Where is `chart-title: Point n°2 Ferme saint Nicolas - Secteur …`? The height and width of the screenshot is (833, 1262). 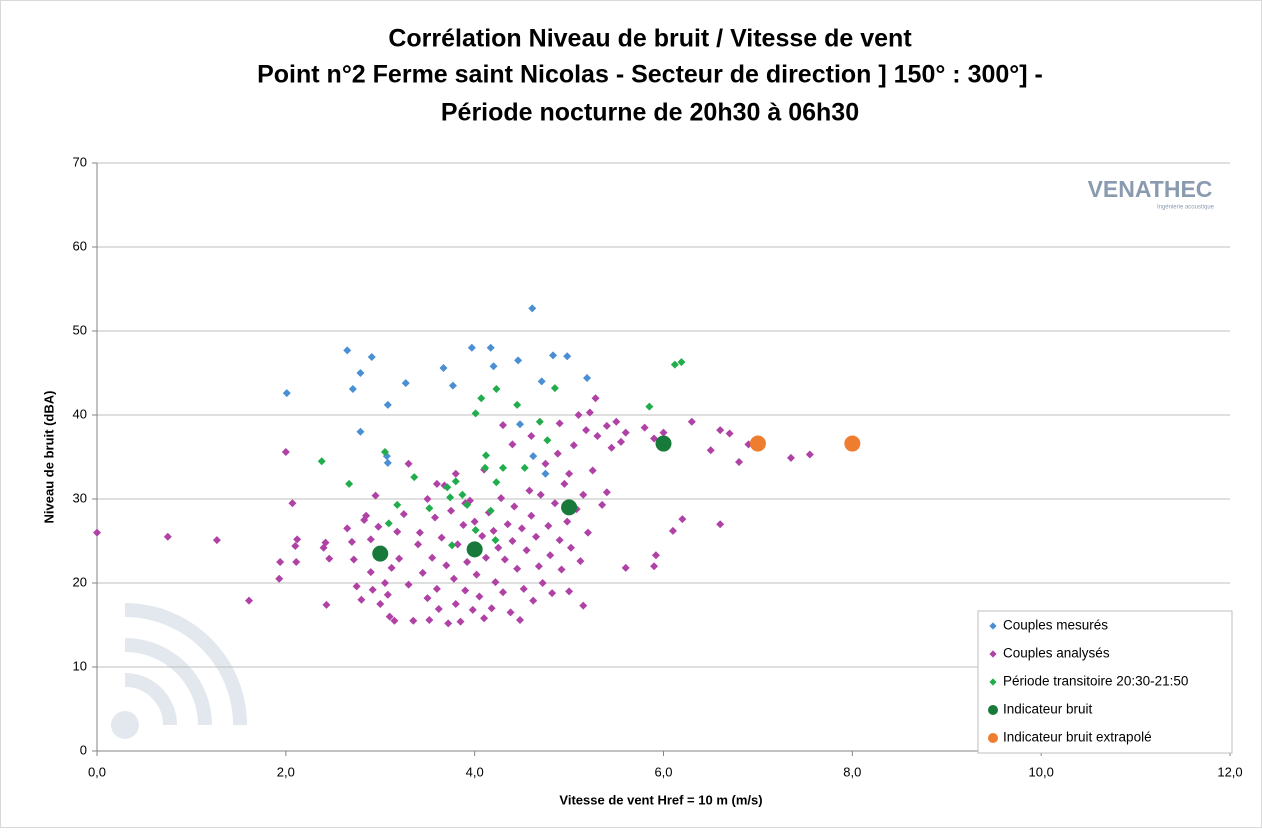 chart-title: Point n°2 Ferme saint Nicolas - Secteur … is located at coordinates (650, 75).